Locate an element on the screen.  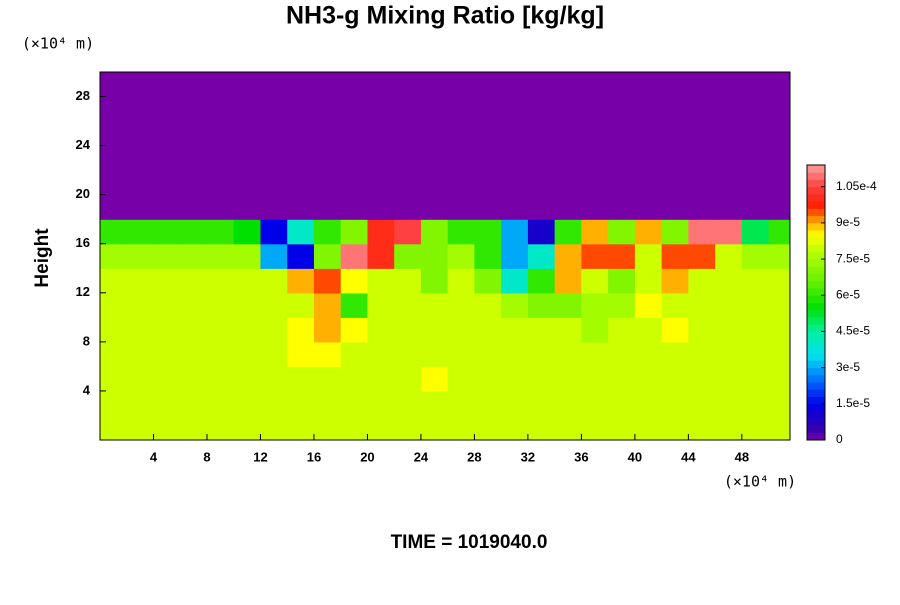
colorbar-label: 4.5e-5 is located at coordinates (853, 331).